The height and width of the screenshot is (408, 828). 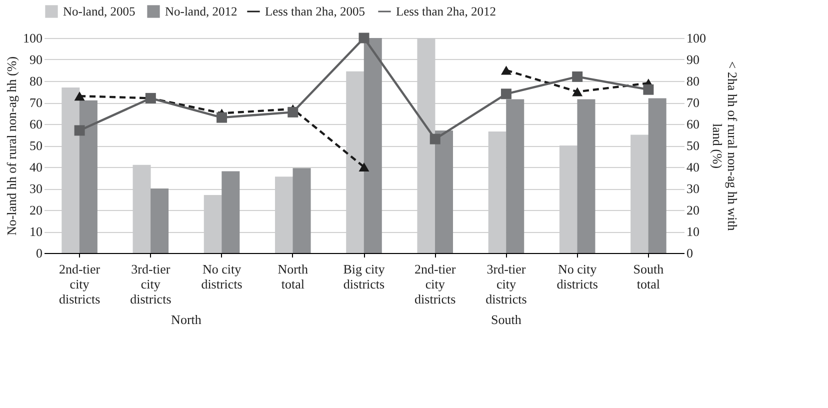 I want to click on y2-tick-label: 0, so click(x=689, y=253).